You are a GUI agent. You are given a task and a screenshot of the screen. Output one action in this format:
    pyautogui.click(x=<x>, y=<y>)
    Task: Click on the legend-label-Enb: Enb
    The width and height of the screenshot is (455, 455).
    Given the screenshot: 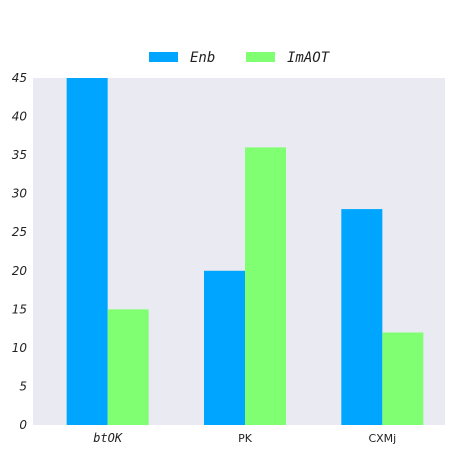 What is the action you would take?
    pyautogui.click(x=202, y=58)
    